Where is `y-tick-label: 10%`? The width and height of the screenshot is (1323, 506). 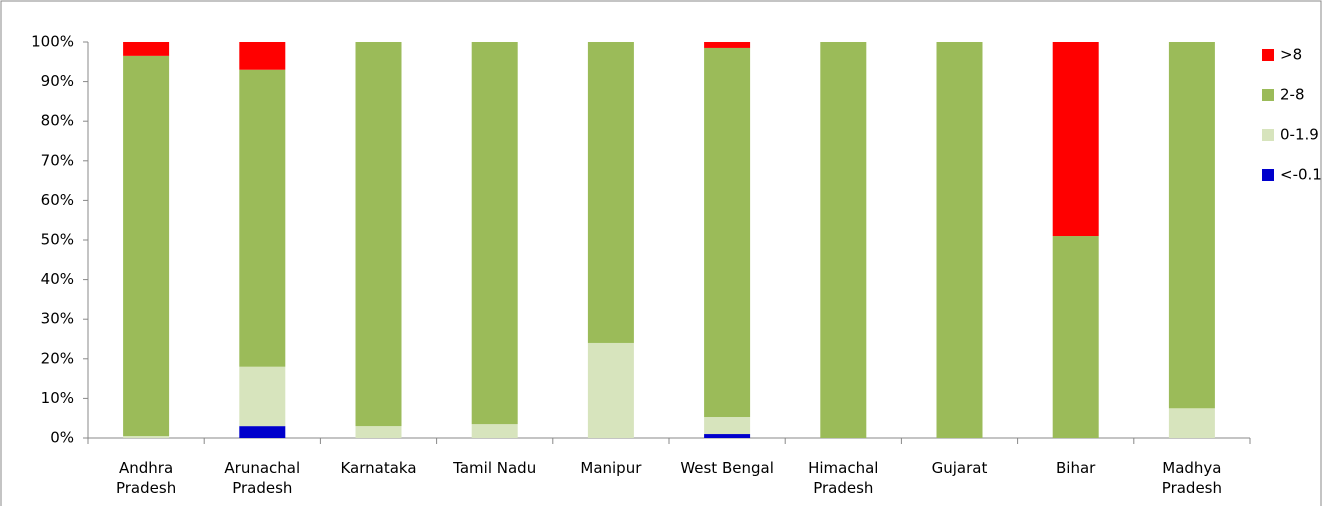
y-tick-label: 10% is located at coordinates (57, 398).